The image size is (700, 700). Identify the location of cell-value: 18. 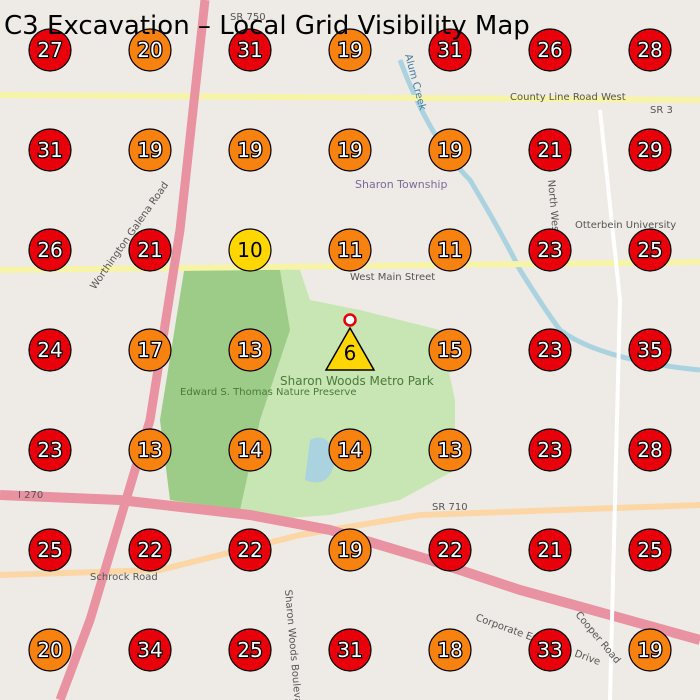
(449, 650).